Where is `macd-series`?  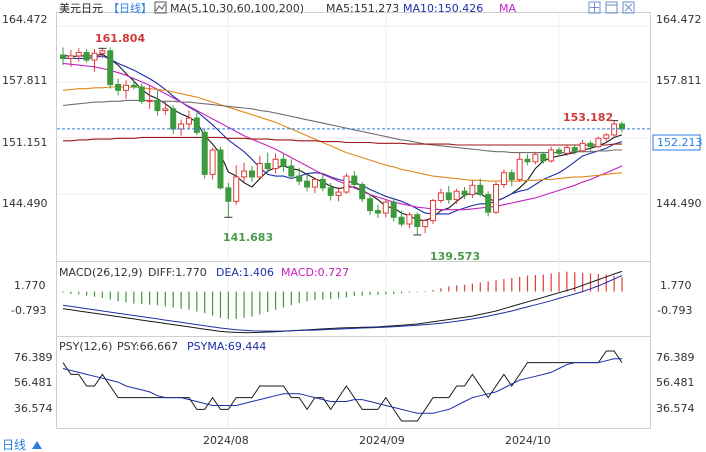 macd-series is located at coordinates (342, 302).